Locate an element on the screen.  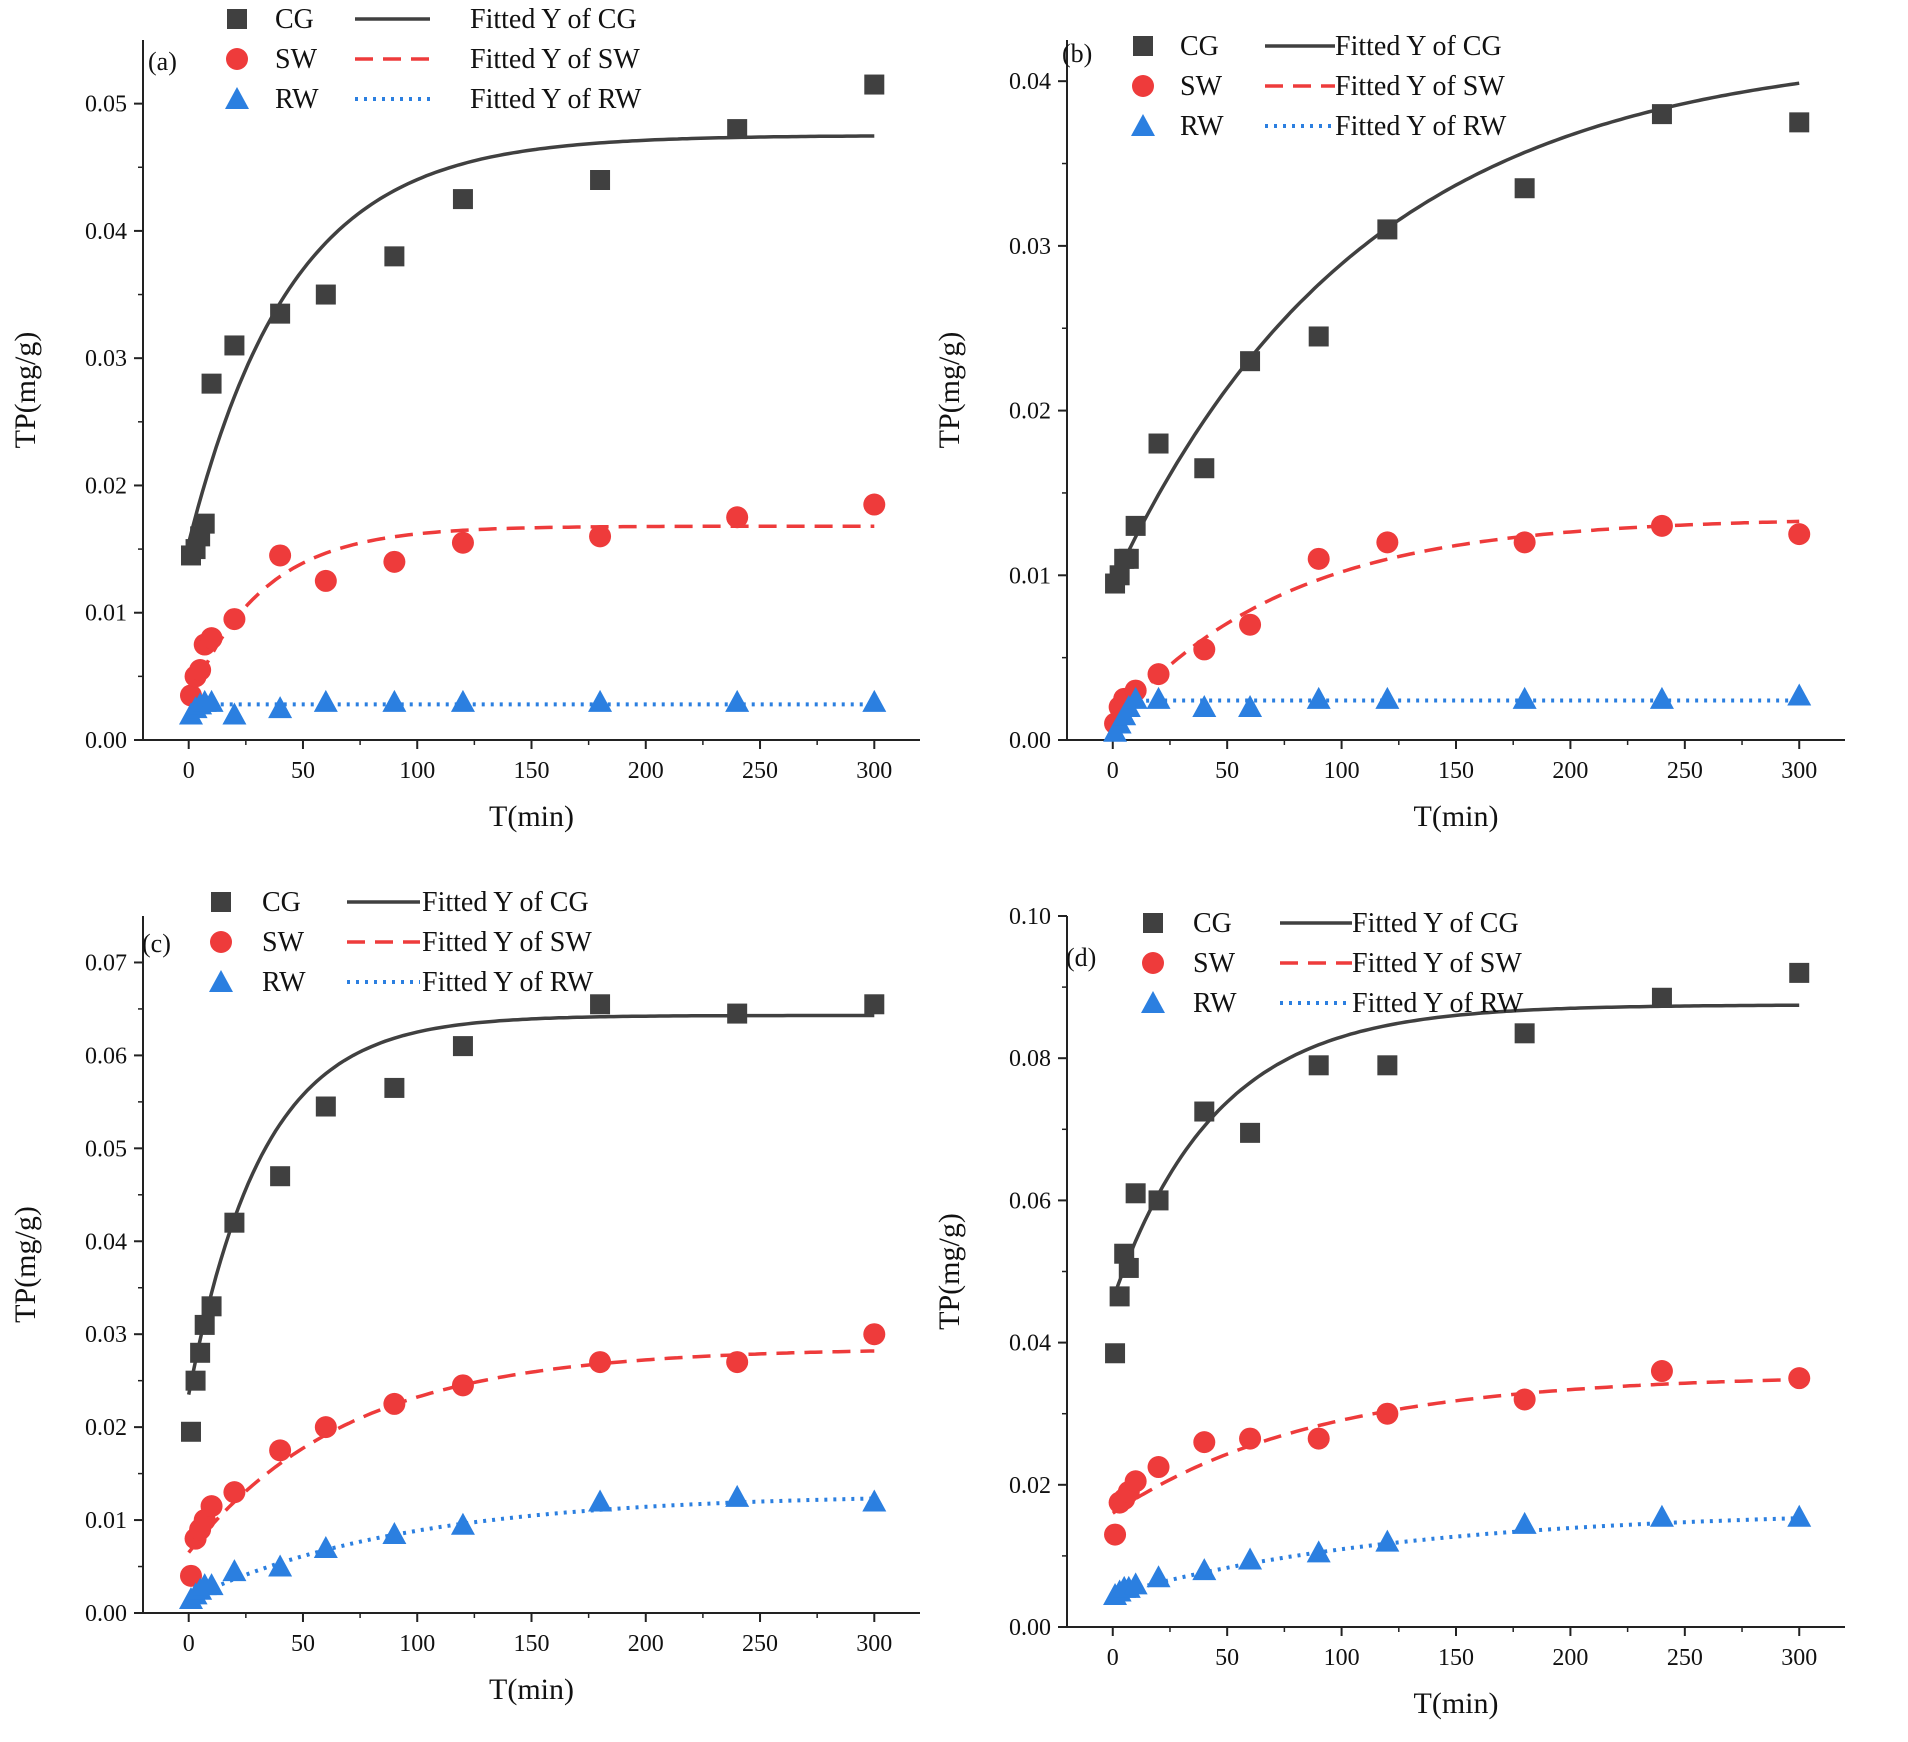
legend-label-sw: SW is located at coordinates (296, 59).